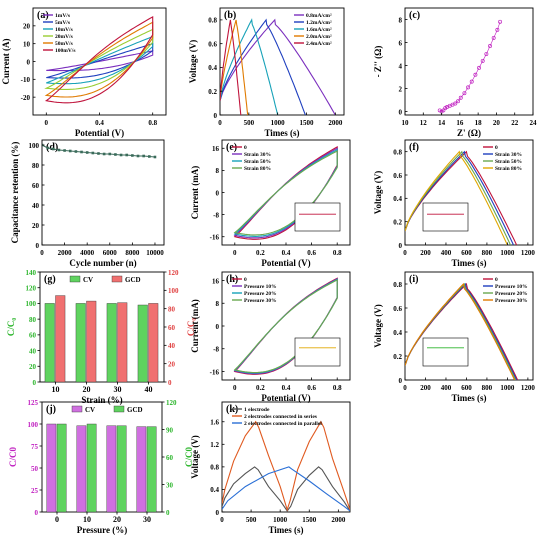 This screenshot has width=550, height=542. What do you see at coordinates (102, 263) in the screenshot?
I see `x-axis-label: Cycle number (n)` at bounding box center [102, 263].